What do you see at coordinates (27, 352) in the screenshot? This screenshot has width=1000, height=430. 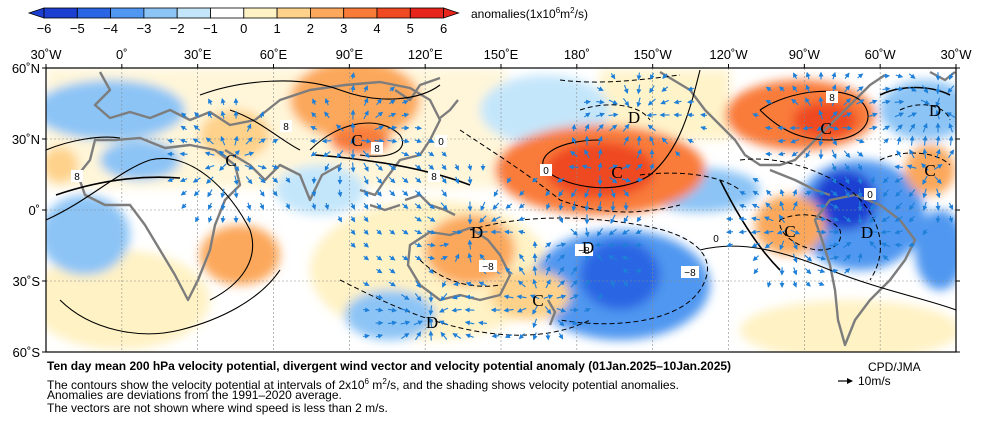 I see `latitude-label: 60˚S` at bounding box center [27, 352].